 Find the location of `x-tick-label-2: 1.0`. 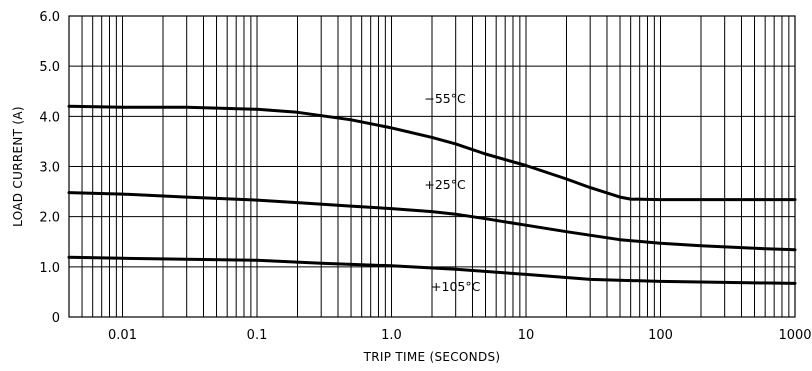

x-tick-label-2: 1.0 is located at coordinates (391, 335).